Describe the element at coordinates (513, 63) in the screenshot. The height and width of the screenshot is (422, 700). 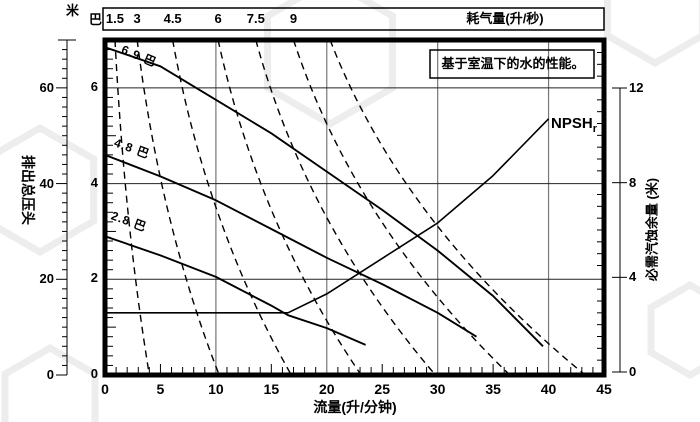
I see `note-box-text: 基于室温下的水的性能。` at that location.